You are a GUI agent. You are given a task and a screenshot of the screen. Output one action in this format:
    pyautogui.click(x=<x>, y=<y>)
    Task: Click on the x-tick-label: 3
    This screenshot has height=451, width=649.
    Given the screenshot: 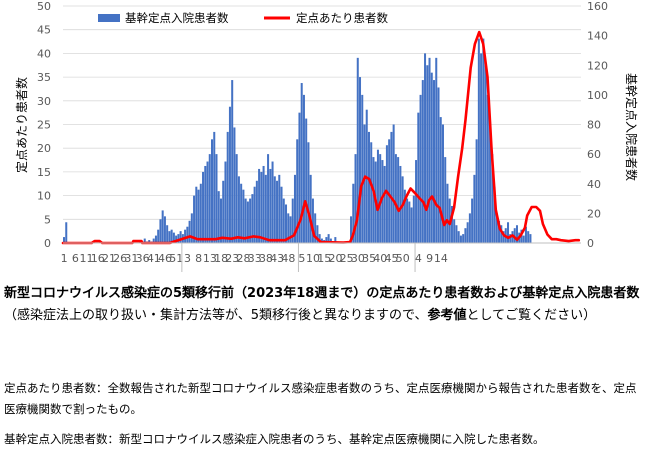 What is the action you would take?
    pyautogui.click(x=187, y=258)
    